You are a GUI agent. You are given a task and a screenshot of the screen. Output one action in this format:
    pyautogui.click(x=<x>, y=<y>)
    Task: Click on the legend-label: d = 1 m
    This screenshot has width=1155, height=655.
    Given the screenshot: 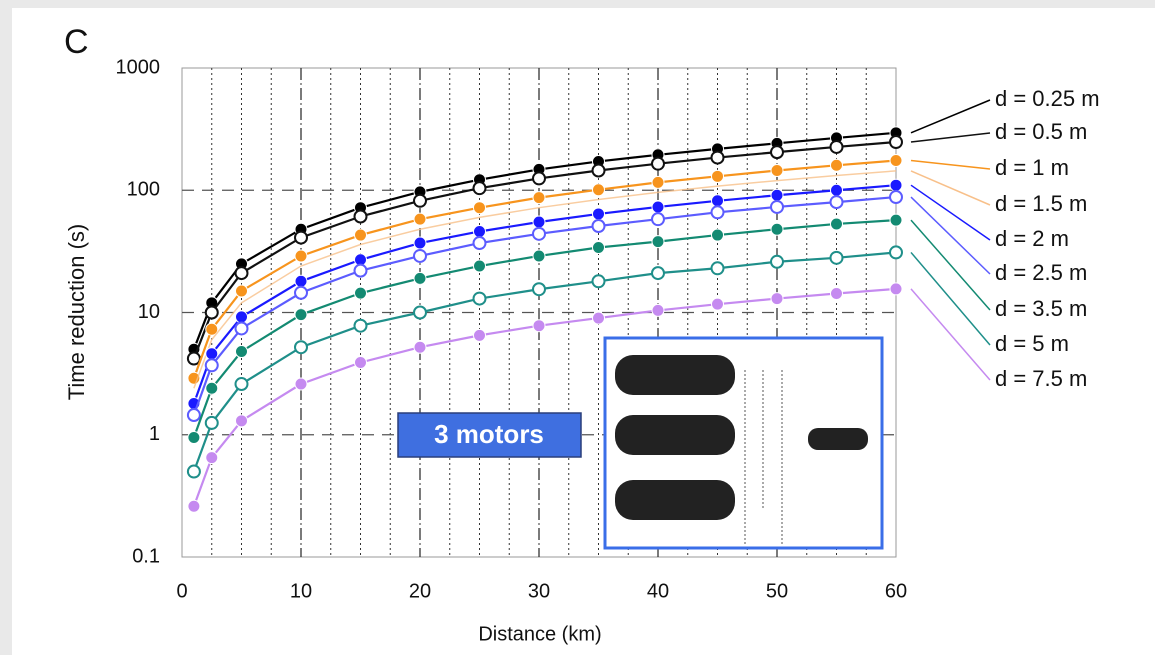 What is the action you would take?
    pyautogui.click(x=1032, y=167)
    